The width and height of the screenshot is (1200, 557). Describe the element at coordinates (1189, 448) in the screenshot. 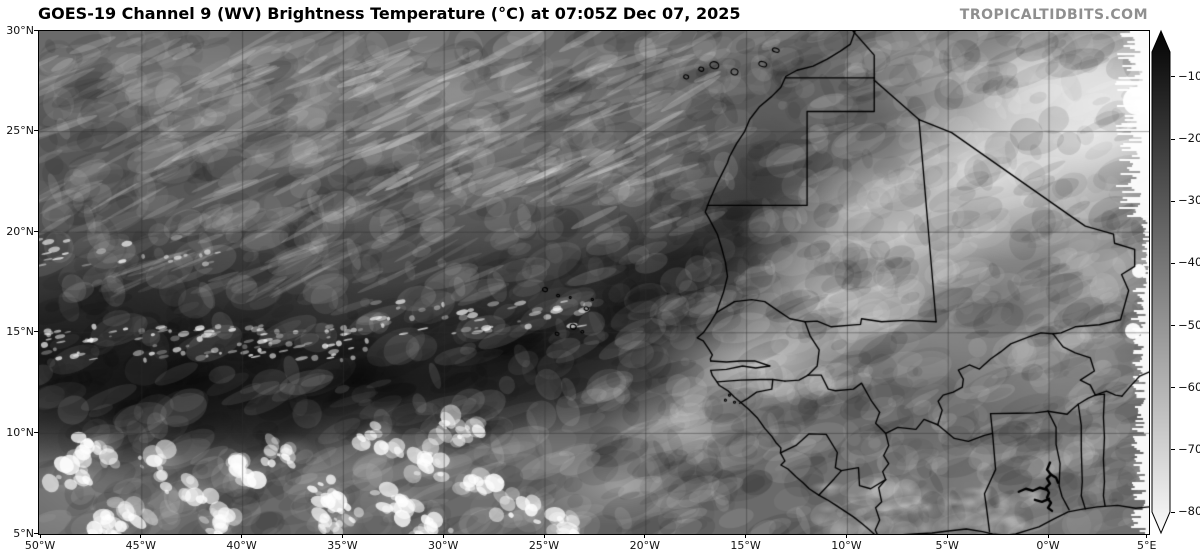

I see `colorbar-tick-label: −70` at that location.